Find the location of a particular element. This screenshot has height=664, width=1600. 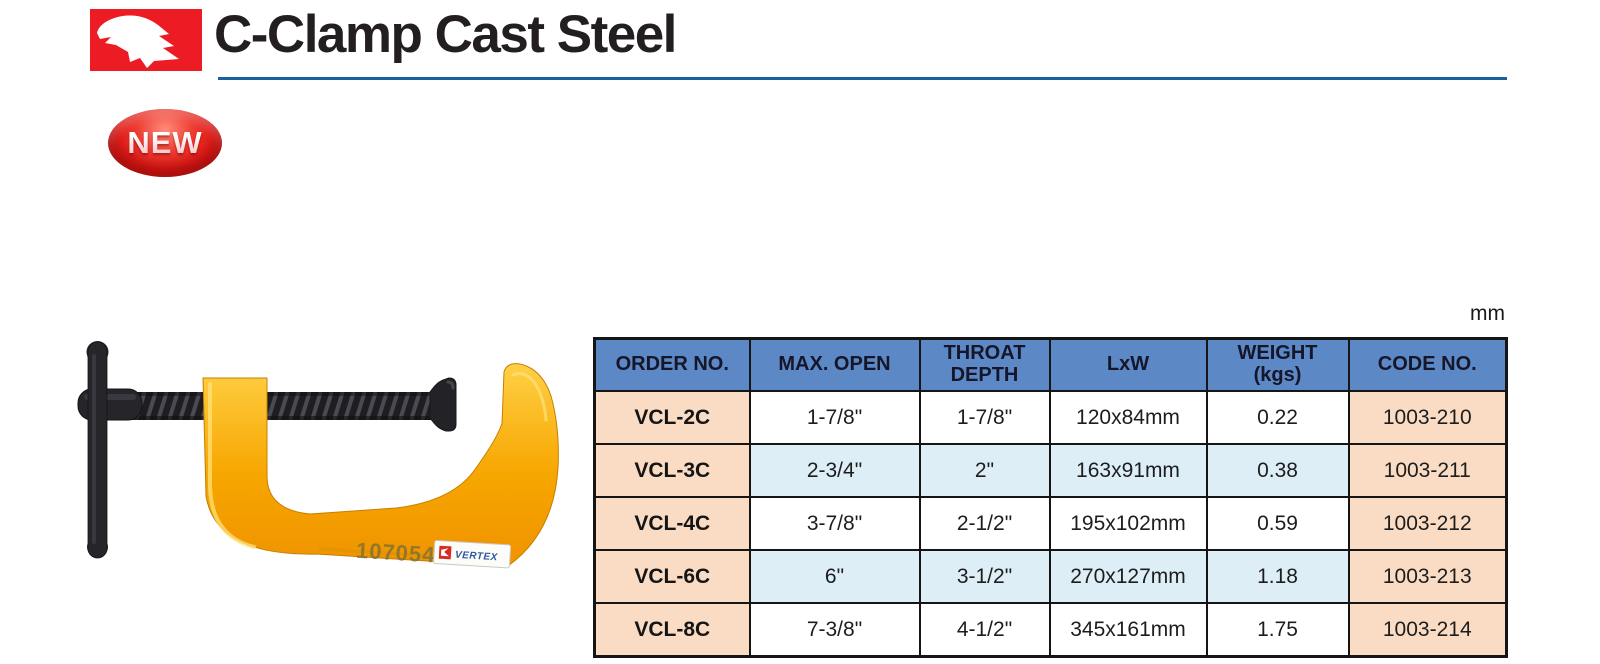

new-badge-label: NEW is located at coordinates (165, 142).